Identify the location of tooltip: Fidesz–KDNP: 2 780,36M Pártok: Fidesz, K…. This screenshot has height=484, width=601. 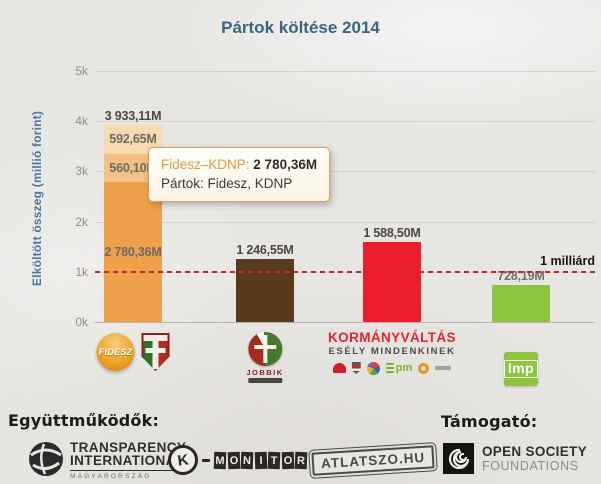
(239, 174).